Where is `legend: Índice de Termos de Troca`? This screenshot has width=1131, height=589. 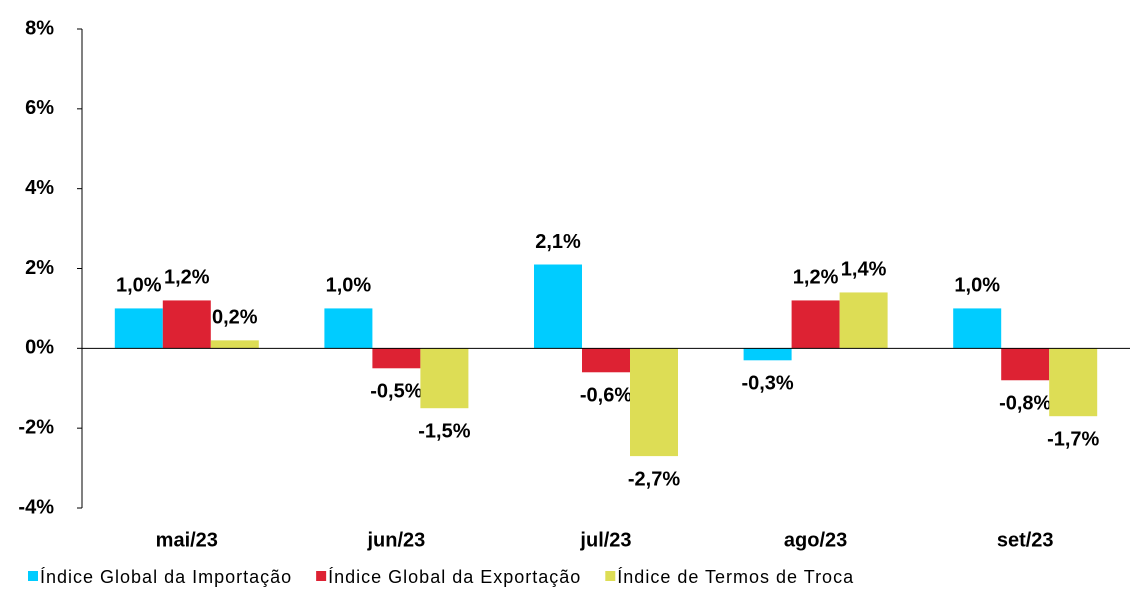
legend: Índice de Termos de Troca is located at coordinates (735, 577).